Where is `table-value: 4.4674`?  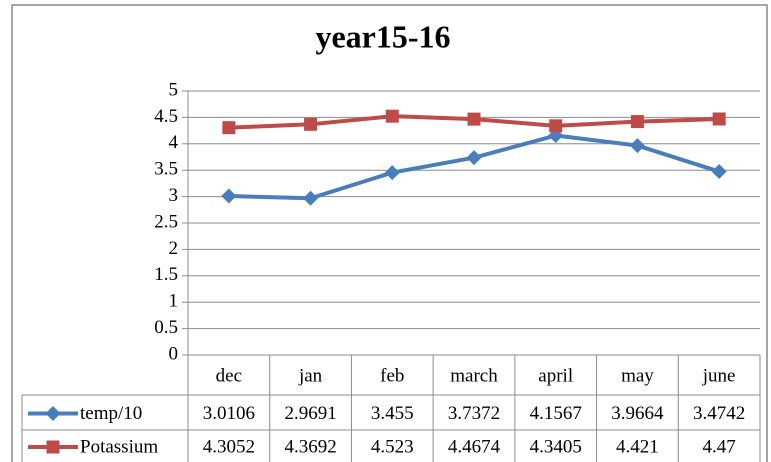
table-value: 4.4674 is located at coordinates (474, 446).